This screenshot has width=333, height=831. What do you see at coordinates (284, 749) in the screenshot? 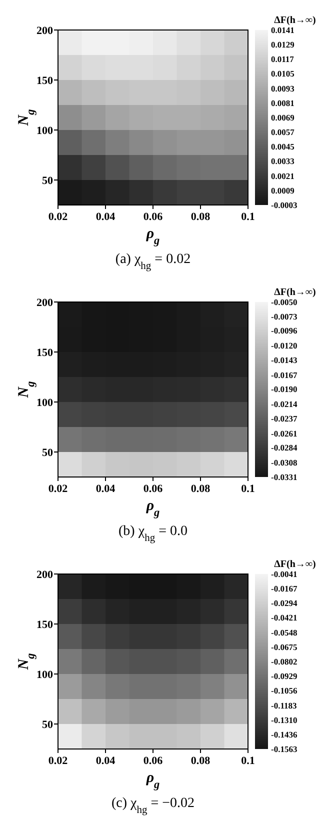
I see `color-bar-label: -0.1563` at bounding box center [284, 749].